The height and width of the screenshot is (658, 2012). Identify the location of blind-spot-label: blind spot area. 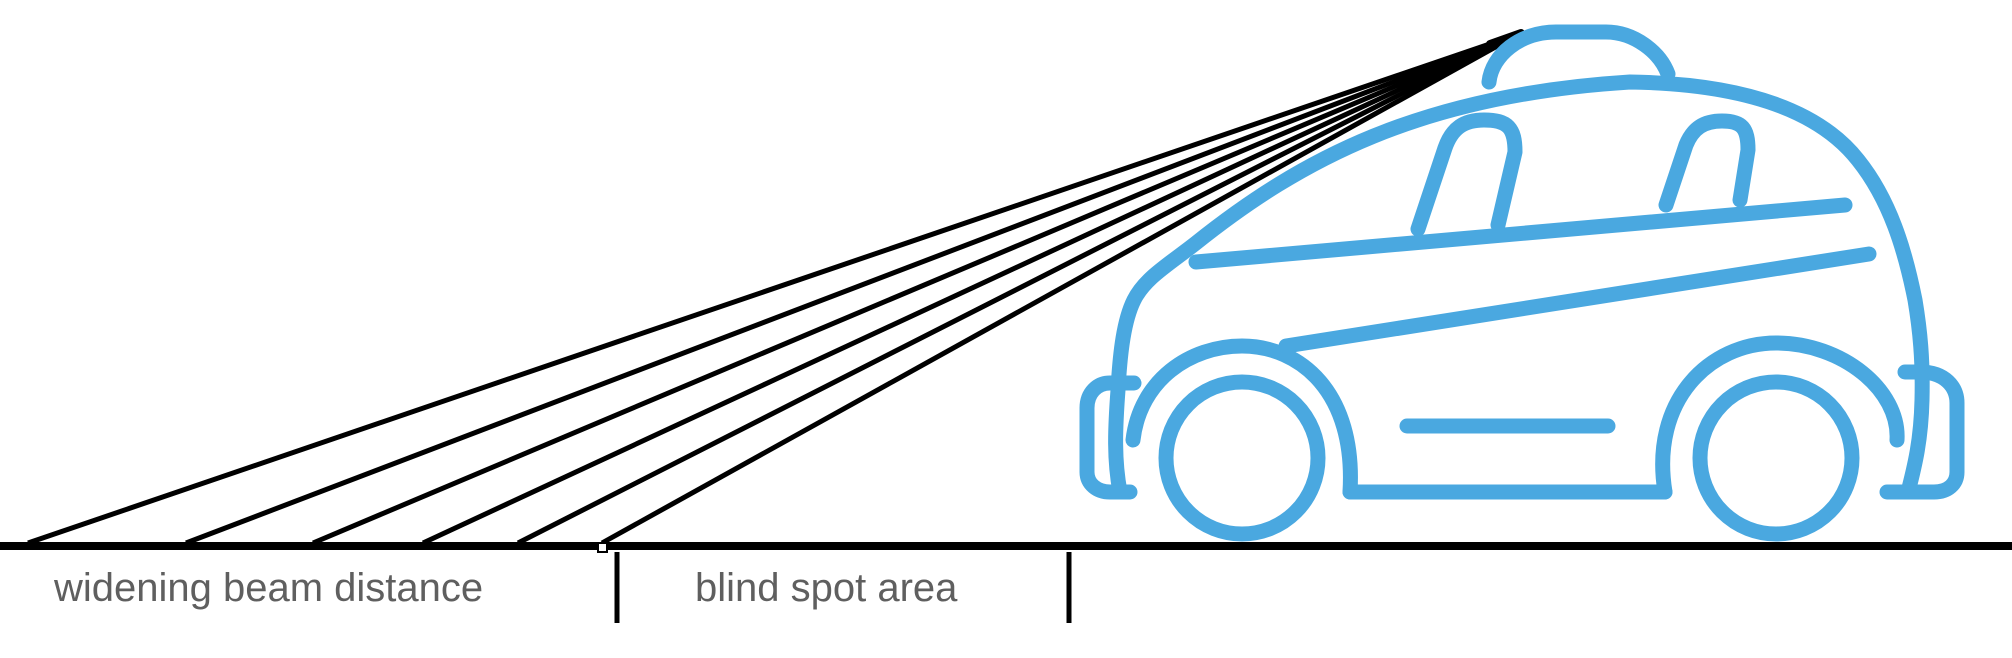
(826, 588).